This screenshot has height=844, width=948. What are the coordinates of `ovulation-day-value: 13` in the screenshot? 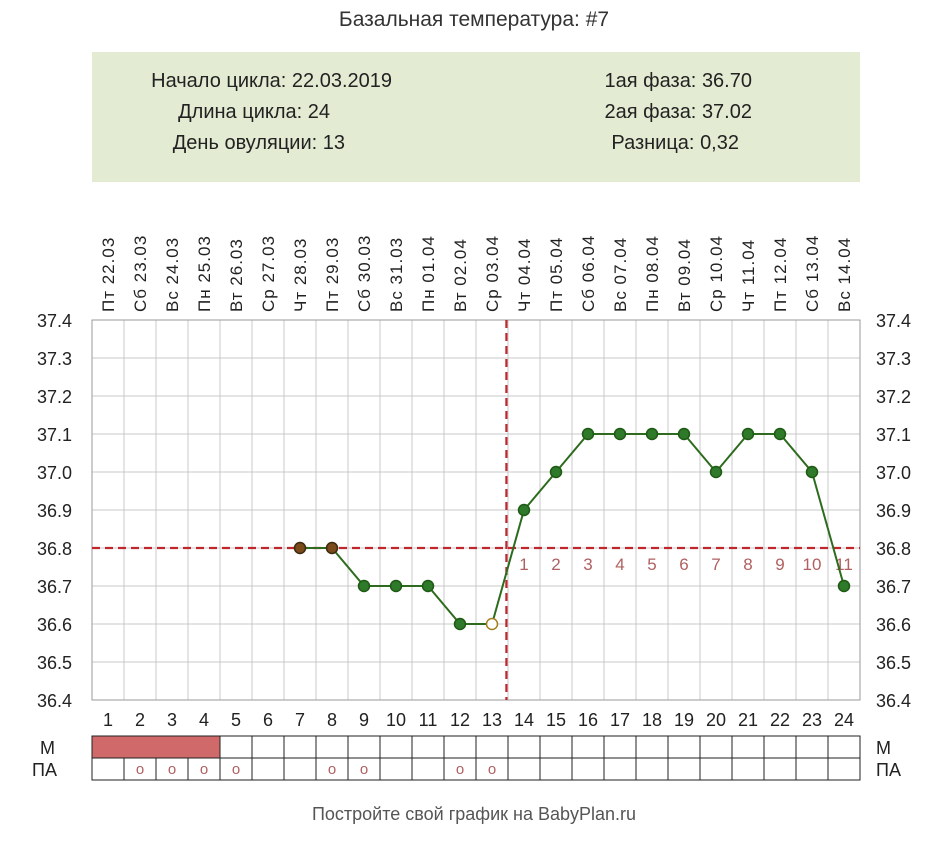 It's located at (333, 143).